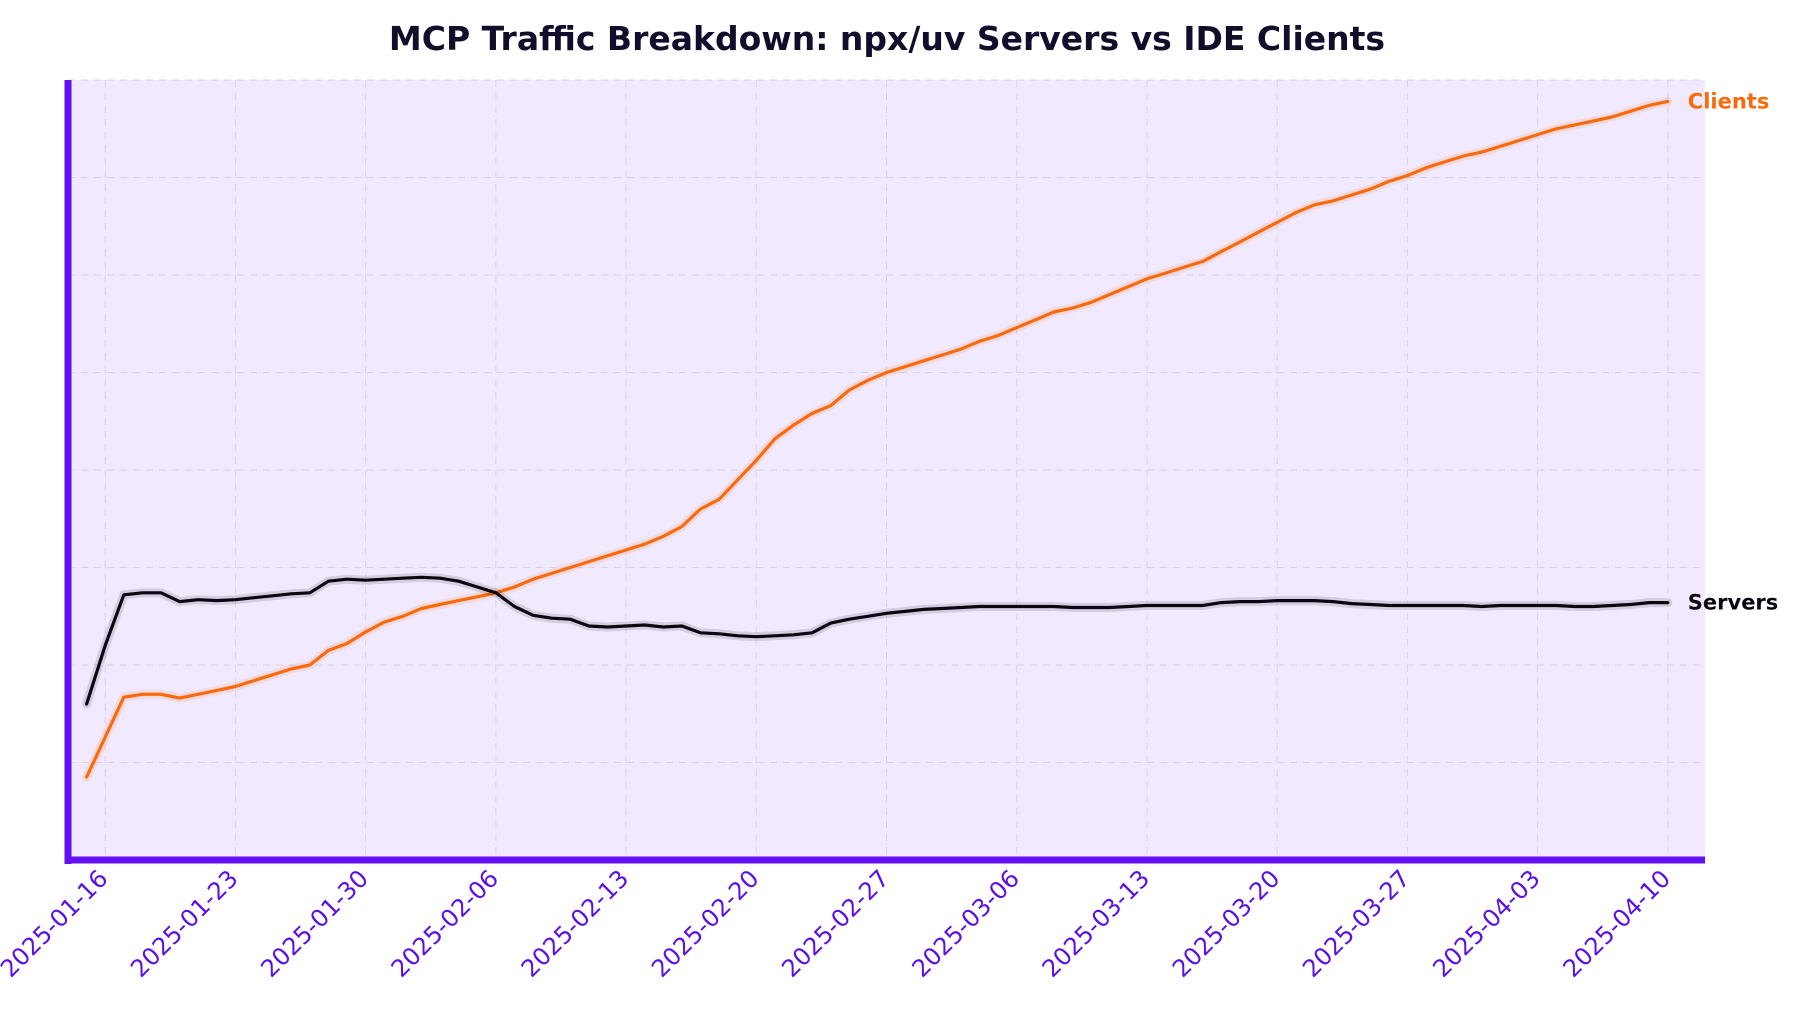 The image size is (1804, 1012). What do you see at coordinates (184, 923) in the screenshot?
I see `x-tick-label: 2025-01-23` at bounding box center [184, 923].